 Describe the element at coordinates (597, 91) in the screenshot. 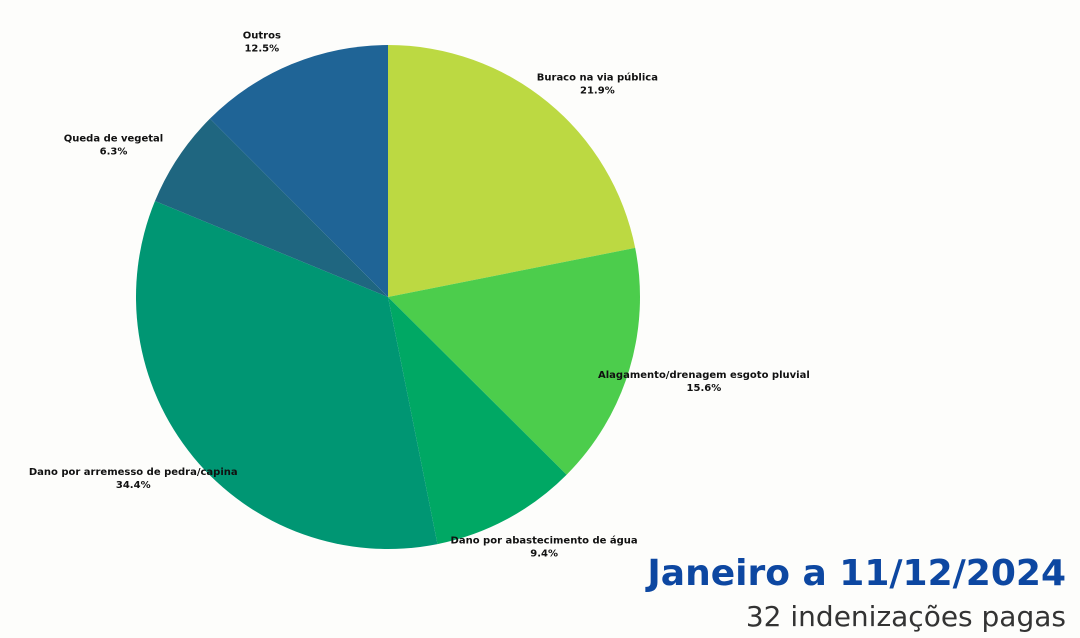

I see `slice-value-label: 21.9%` at that location.